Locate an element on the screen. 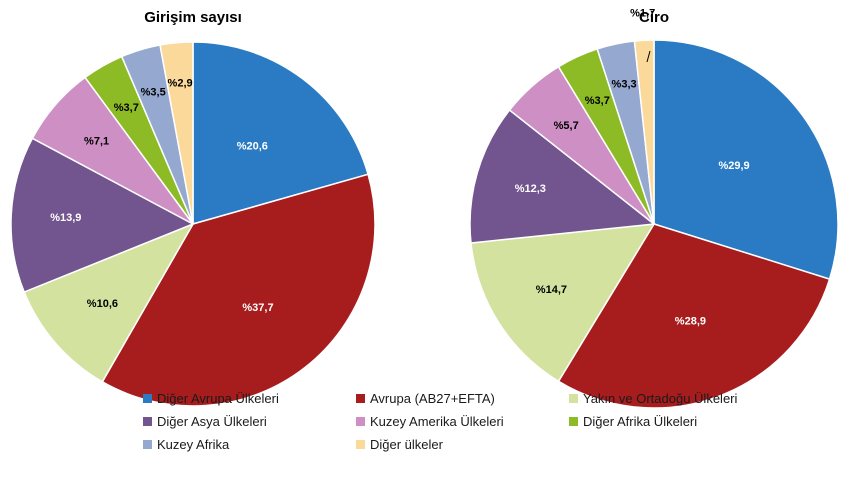  pie-title-girisim: Girişim sayısı is located at coordinates (193, 17).